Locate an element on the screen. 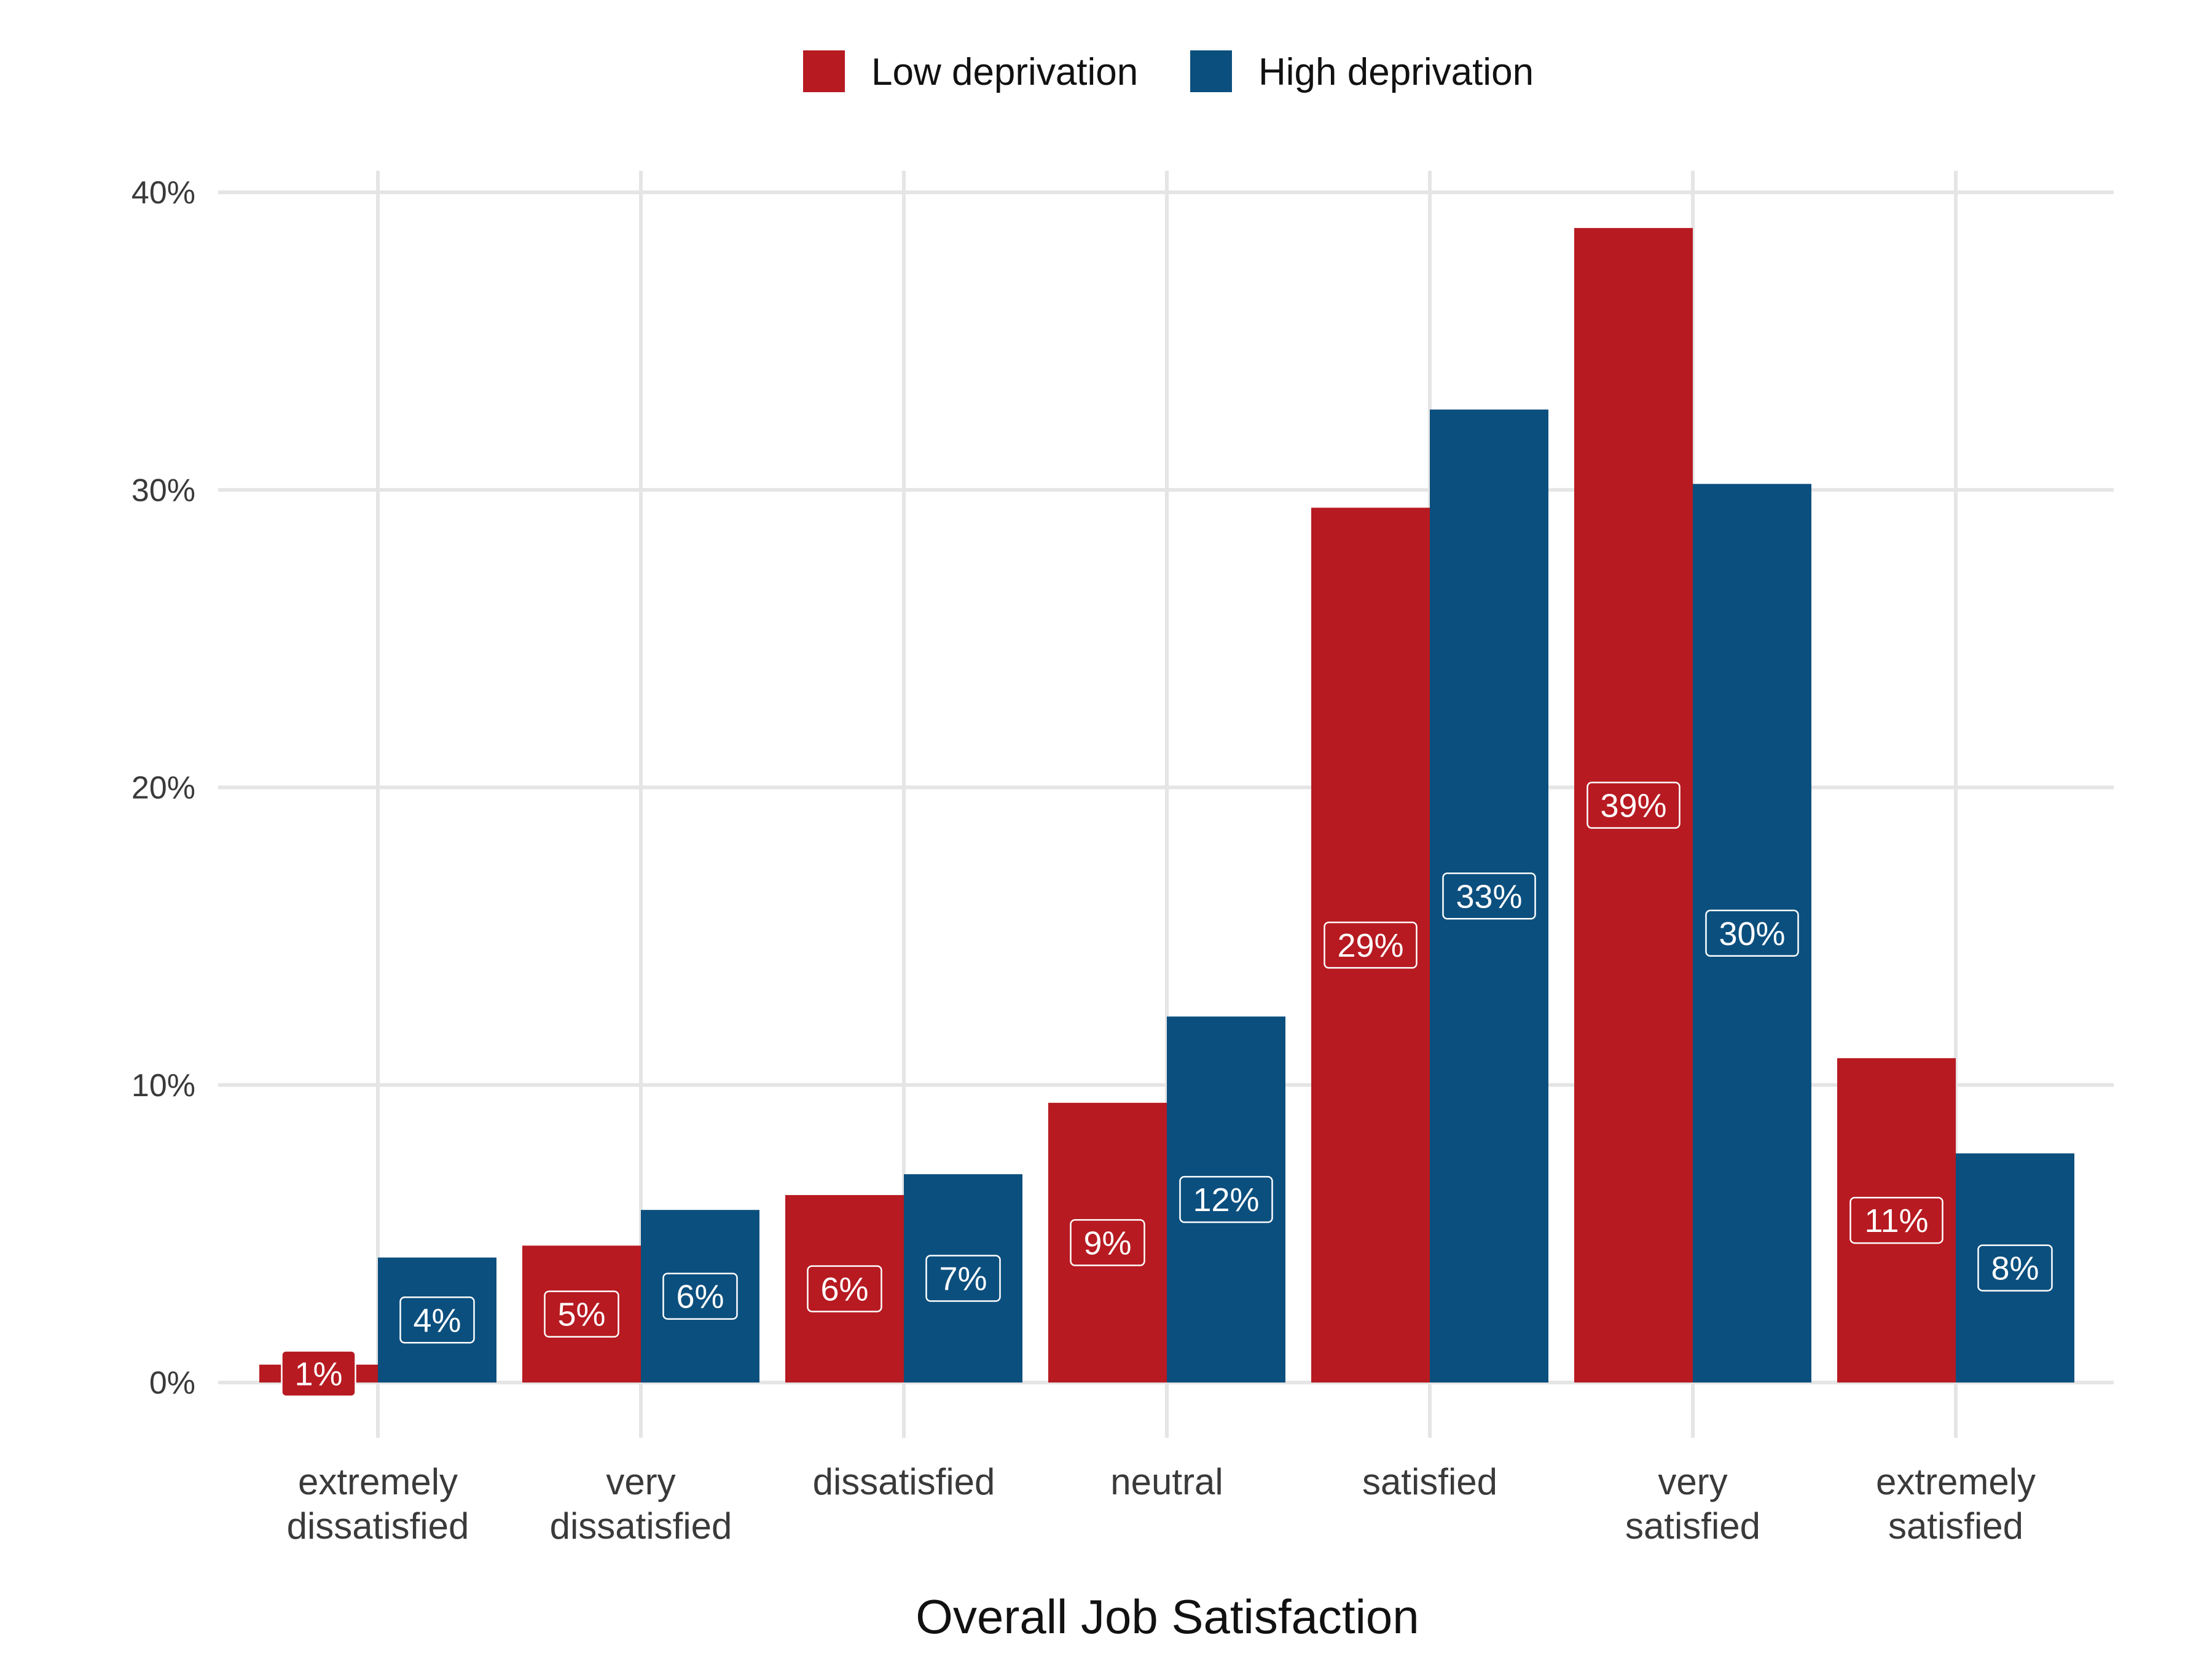  data-label-text: 12% is located at coordinates (1226, 1200).